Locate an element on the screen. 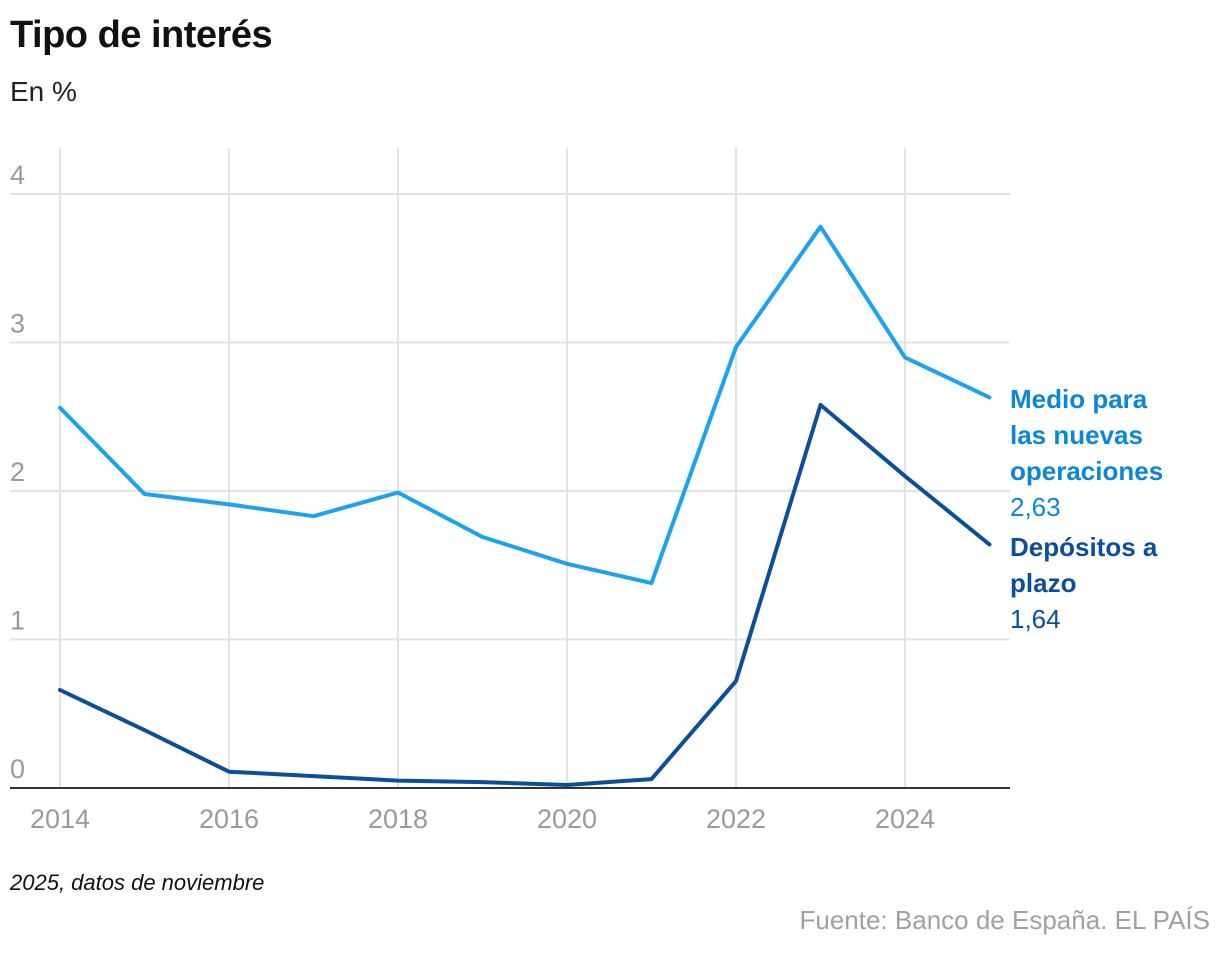 The height and width of the screenshot is (954, 1220). source-credit: Fuente: Banco de España. EL PAÍS is located at coordinates (1005, 920).